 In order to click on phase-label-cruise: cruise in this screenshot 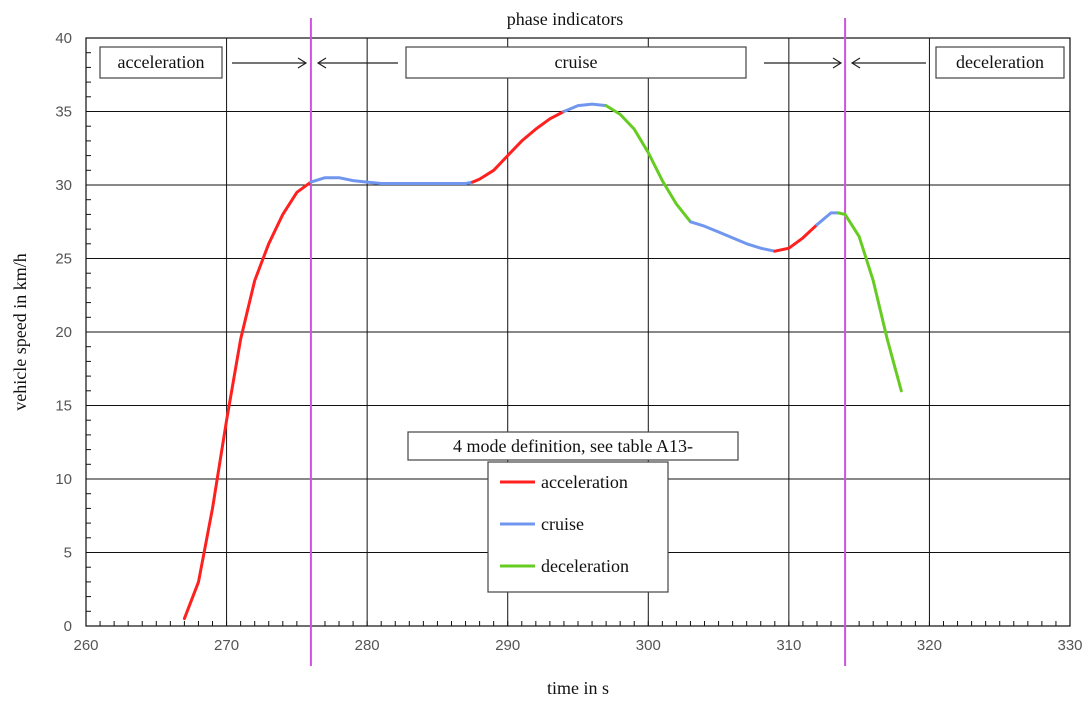, I will do `click(576, 62)`.